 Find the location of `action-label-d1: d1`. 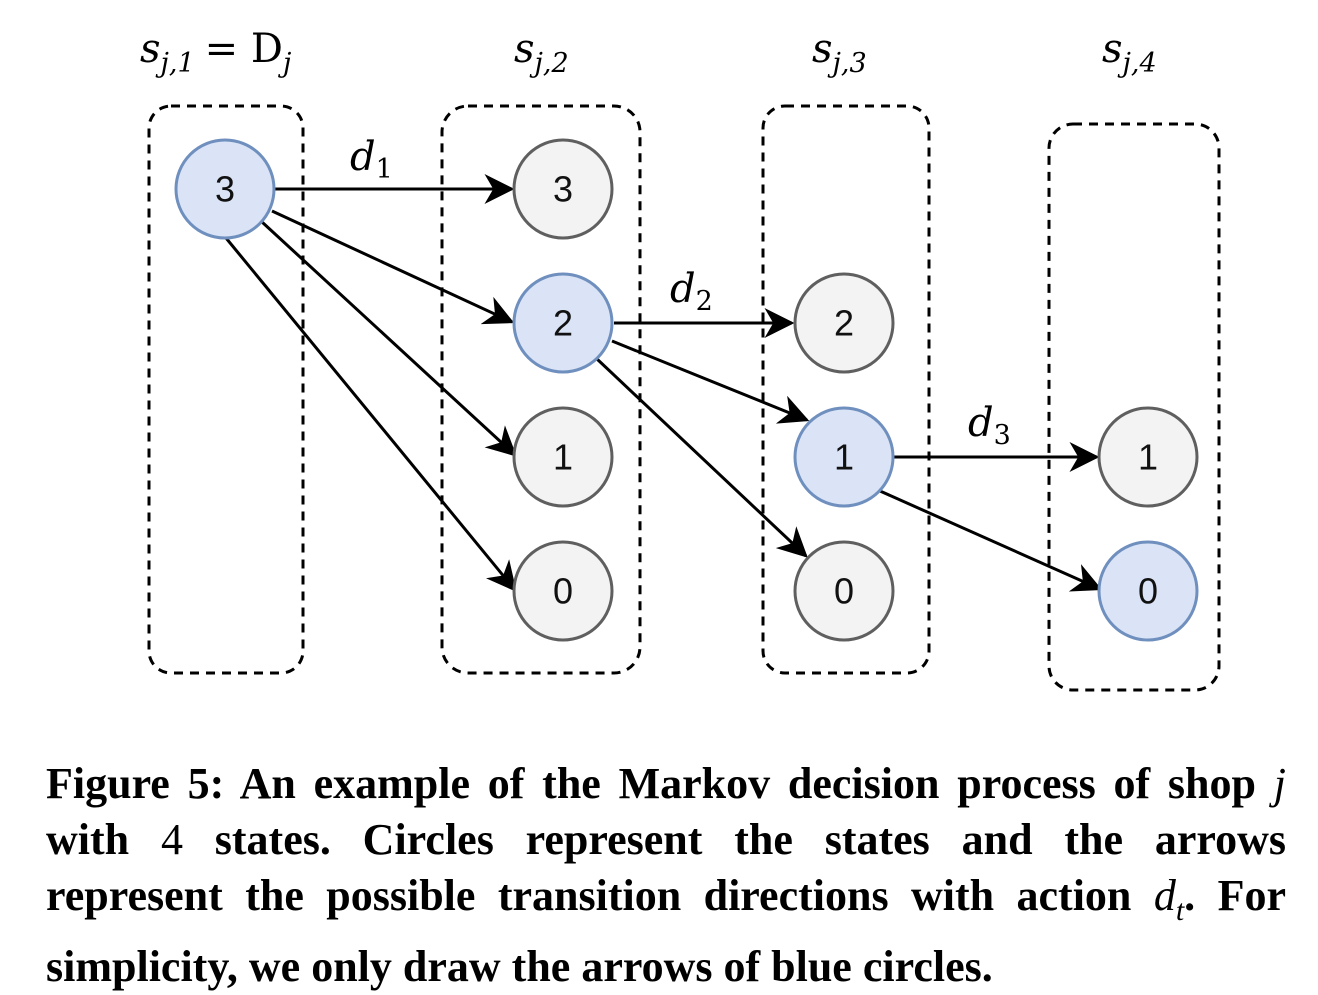

action-label-d1: d1 is located at coordinates (371, 159).